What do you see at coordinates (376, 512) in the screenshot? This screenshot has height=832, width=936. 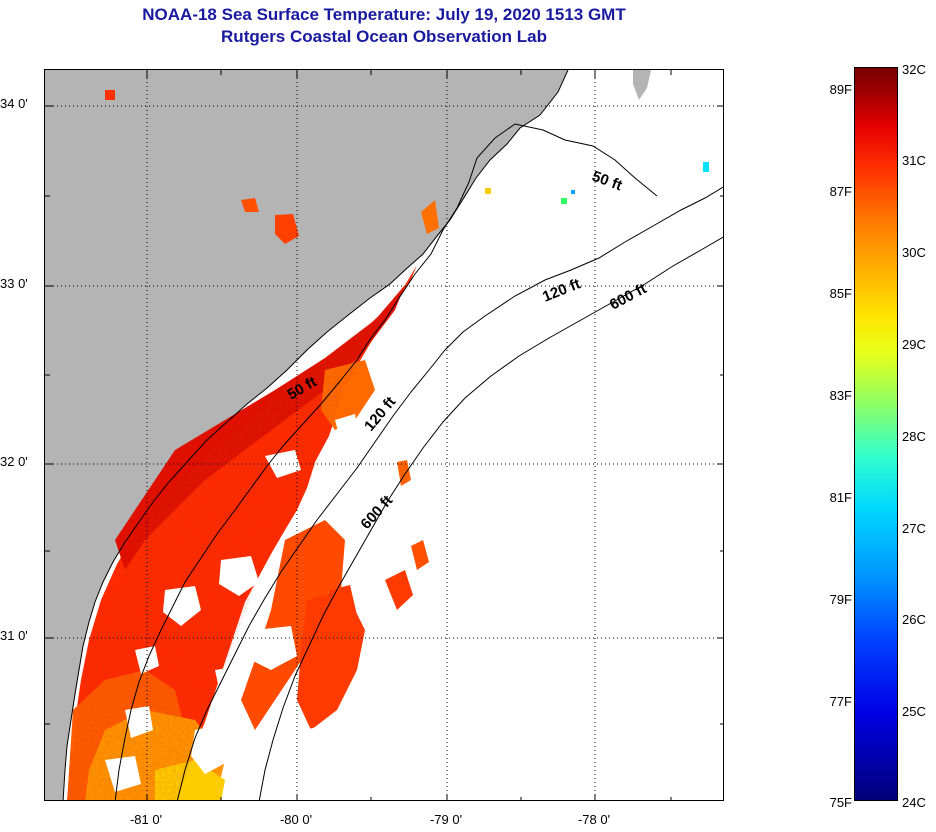 I see `isobath-label-600ft-south: 600 ft` at bounding box center [376, 512].